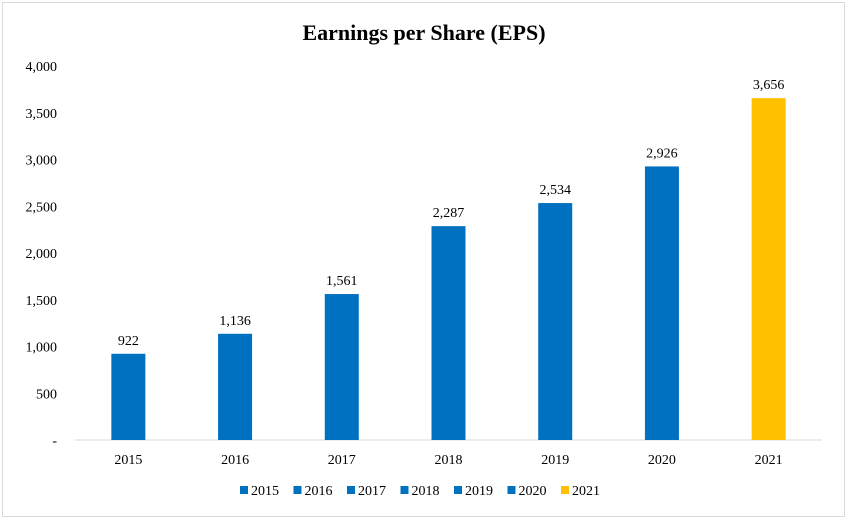 This screenshot has height=522, width=850. Describe the element at coordinates (128, 396) in the screenshot. I see `bar-2015` at that location.